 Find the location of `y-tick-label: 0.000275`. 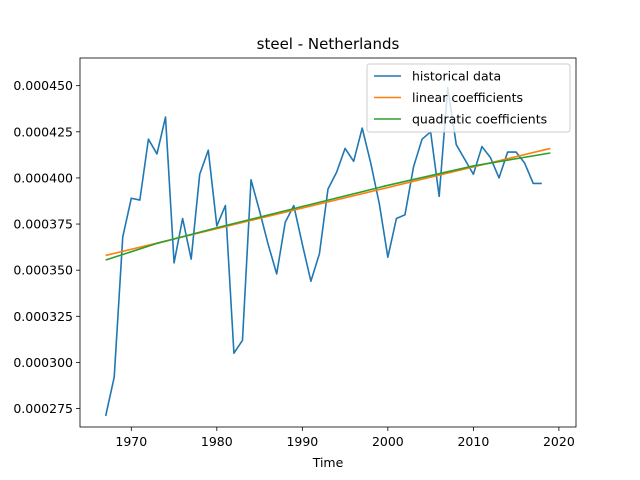

y-tick-label: 0.000275 is located at coordinates (43, 408).